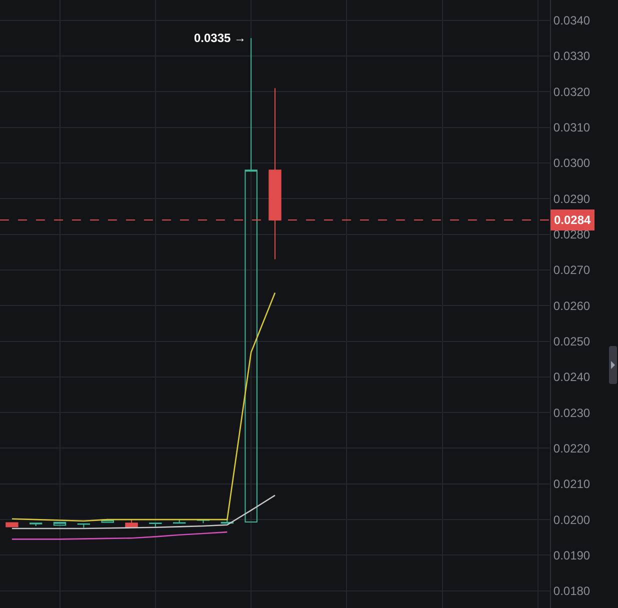 The width and height of the screenshot is (618, 608). Describe the element at coordinates (571, 234) in the screenshot. I see `y-tick-label: 0.0280` at that location.